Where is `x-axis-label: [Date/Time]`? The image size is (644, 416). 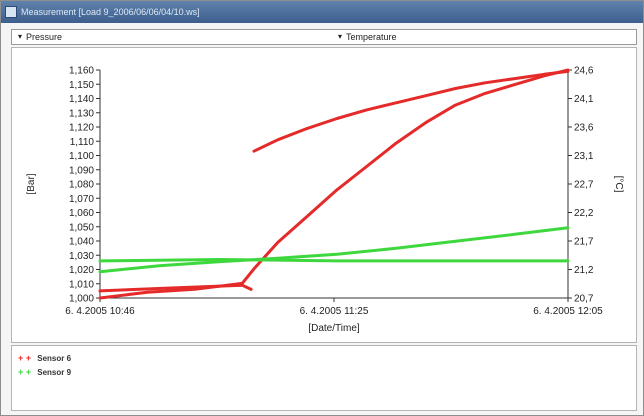
x-axis-label: [Date/Time] is located at coordinates (334, 328).